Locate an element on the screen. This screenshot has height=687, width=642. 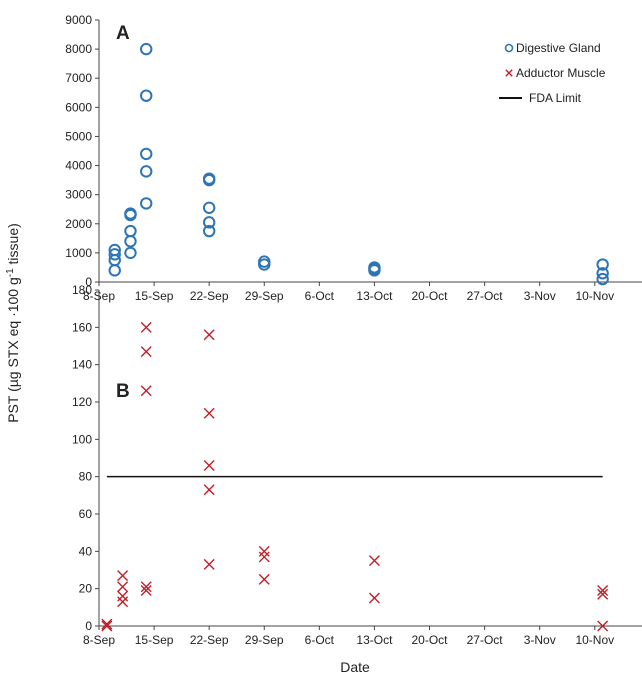
y-tick-label: 4000 is located at coordinates (78, 166).